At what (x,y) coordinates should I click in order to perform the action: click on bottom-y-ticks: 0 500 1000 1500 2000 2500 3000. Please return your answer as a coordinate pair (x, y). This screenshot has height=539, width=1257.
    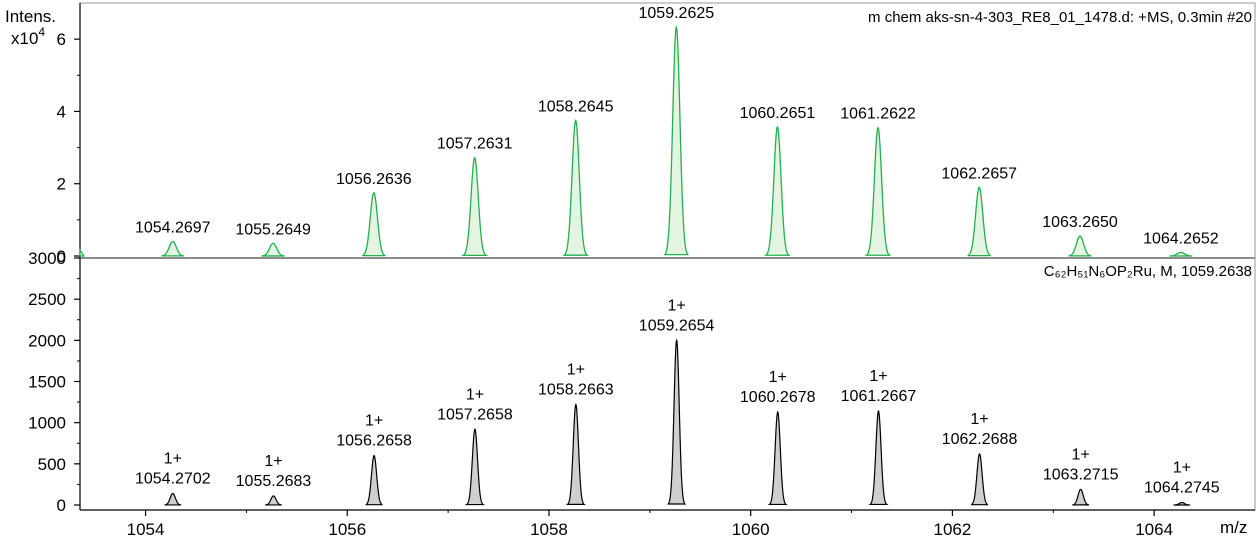
    Looking at the image, I should click on (54, 382).